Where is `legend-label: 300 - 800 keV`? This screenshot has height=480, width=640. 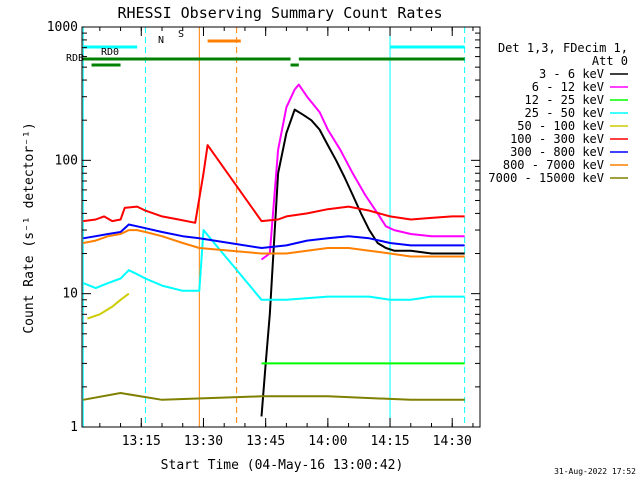
legend-label: 300 - 800 keV is located at coordinates (557, 152).